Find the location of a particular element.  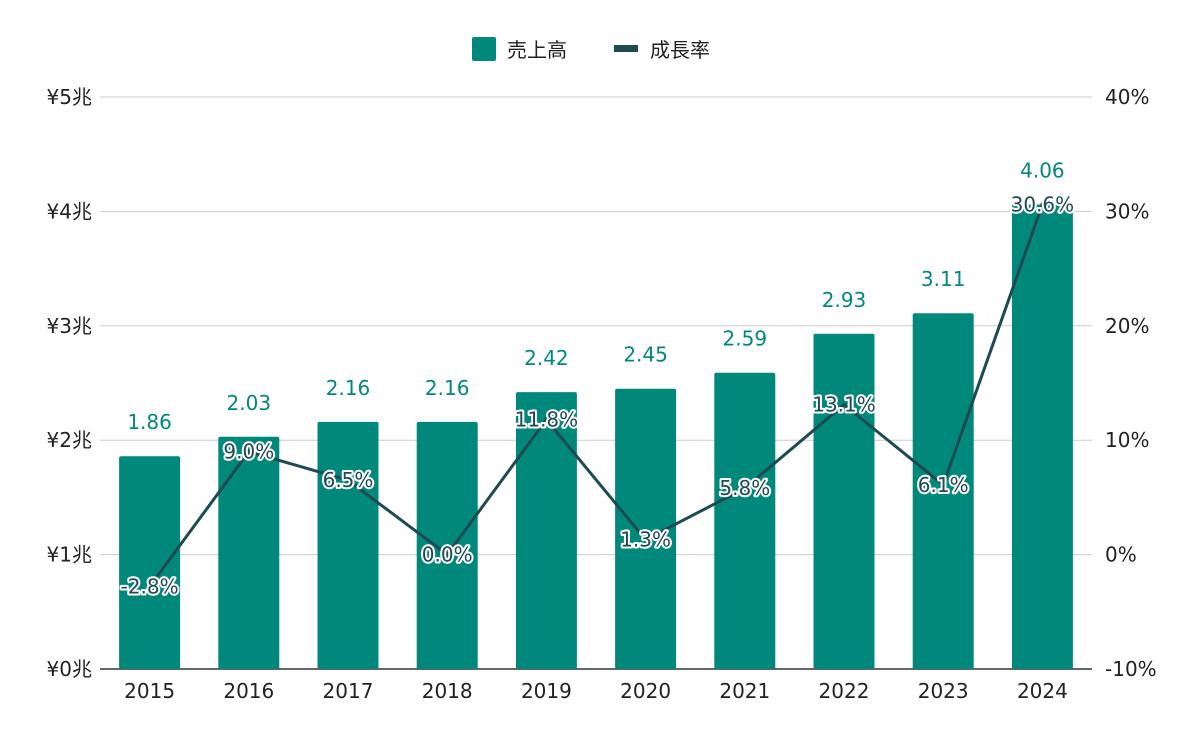

bar-value-label: 2.93 is located at coordinates (844, 300).